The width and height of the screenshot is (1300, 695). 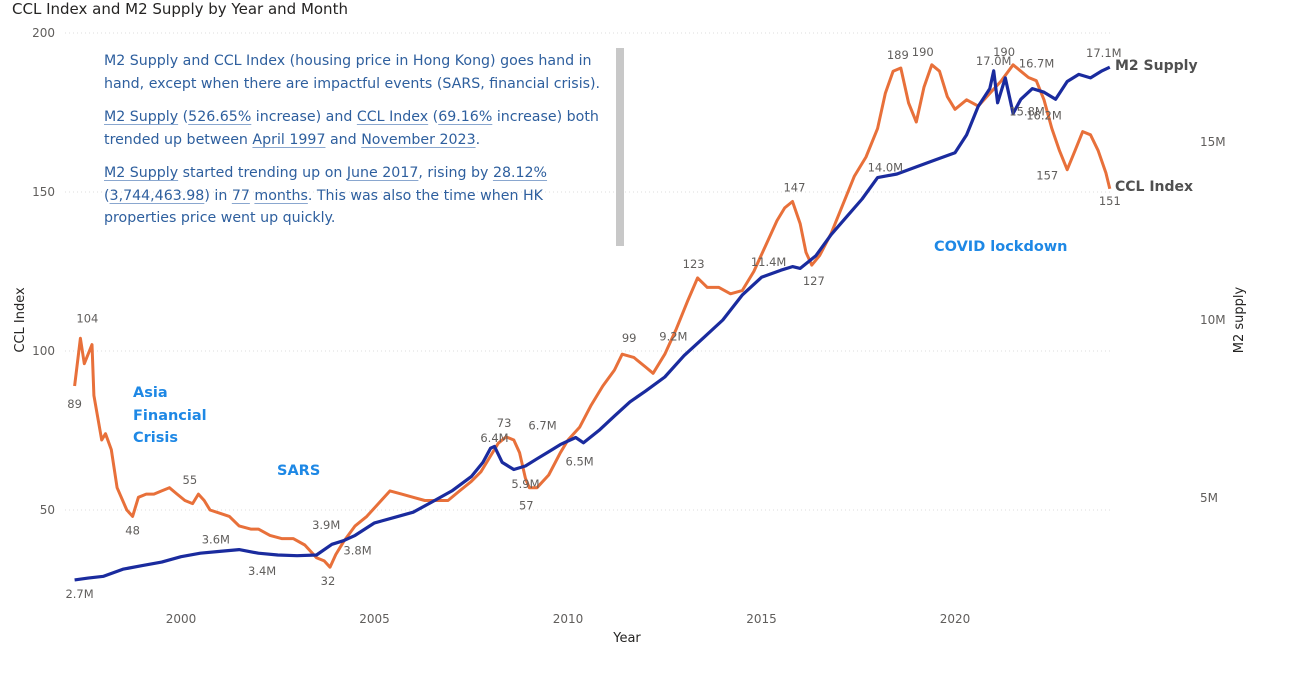 What do you see at coordinates (190, 480) in the screenshot?
I see `data-label-ccl: 55` at bounding box center [190, 480].